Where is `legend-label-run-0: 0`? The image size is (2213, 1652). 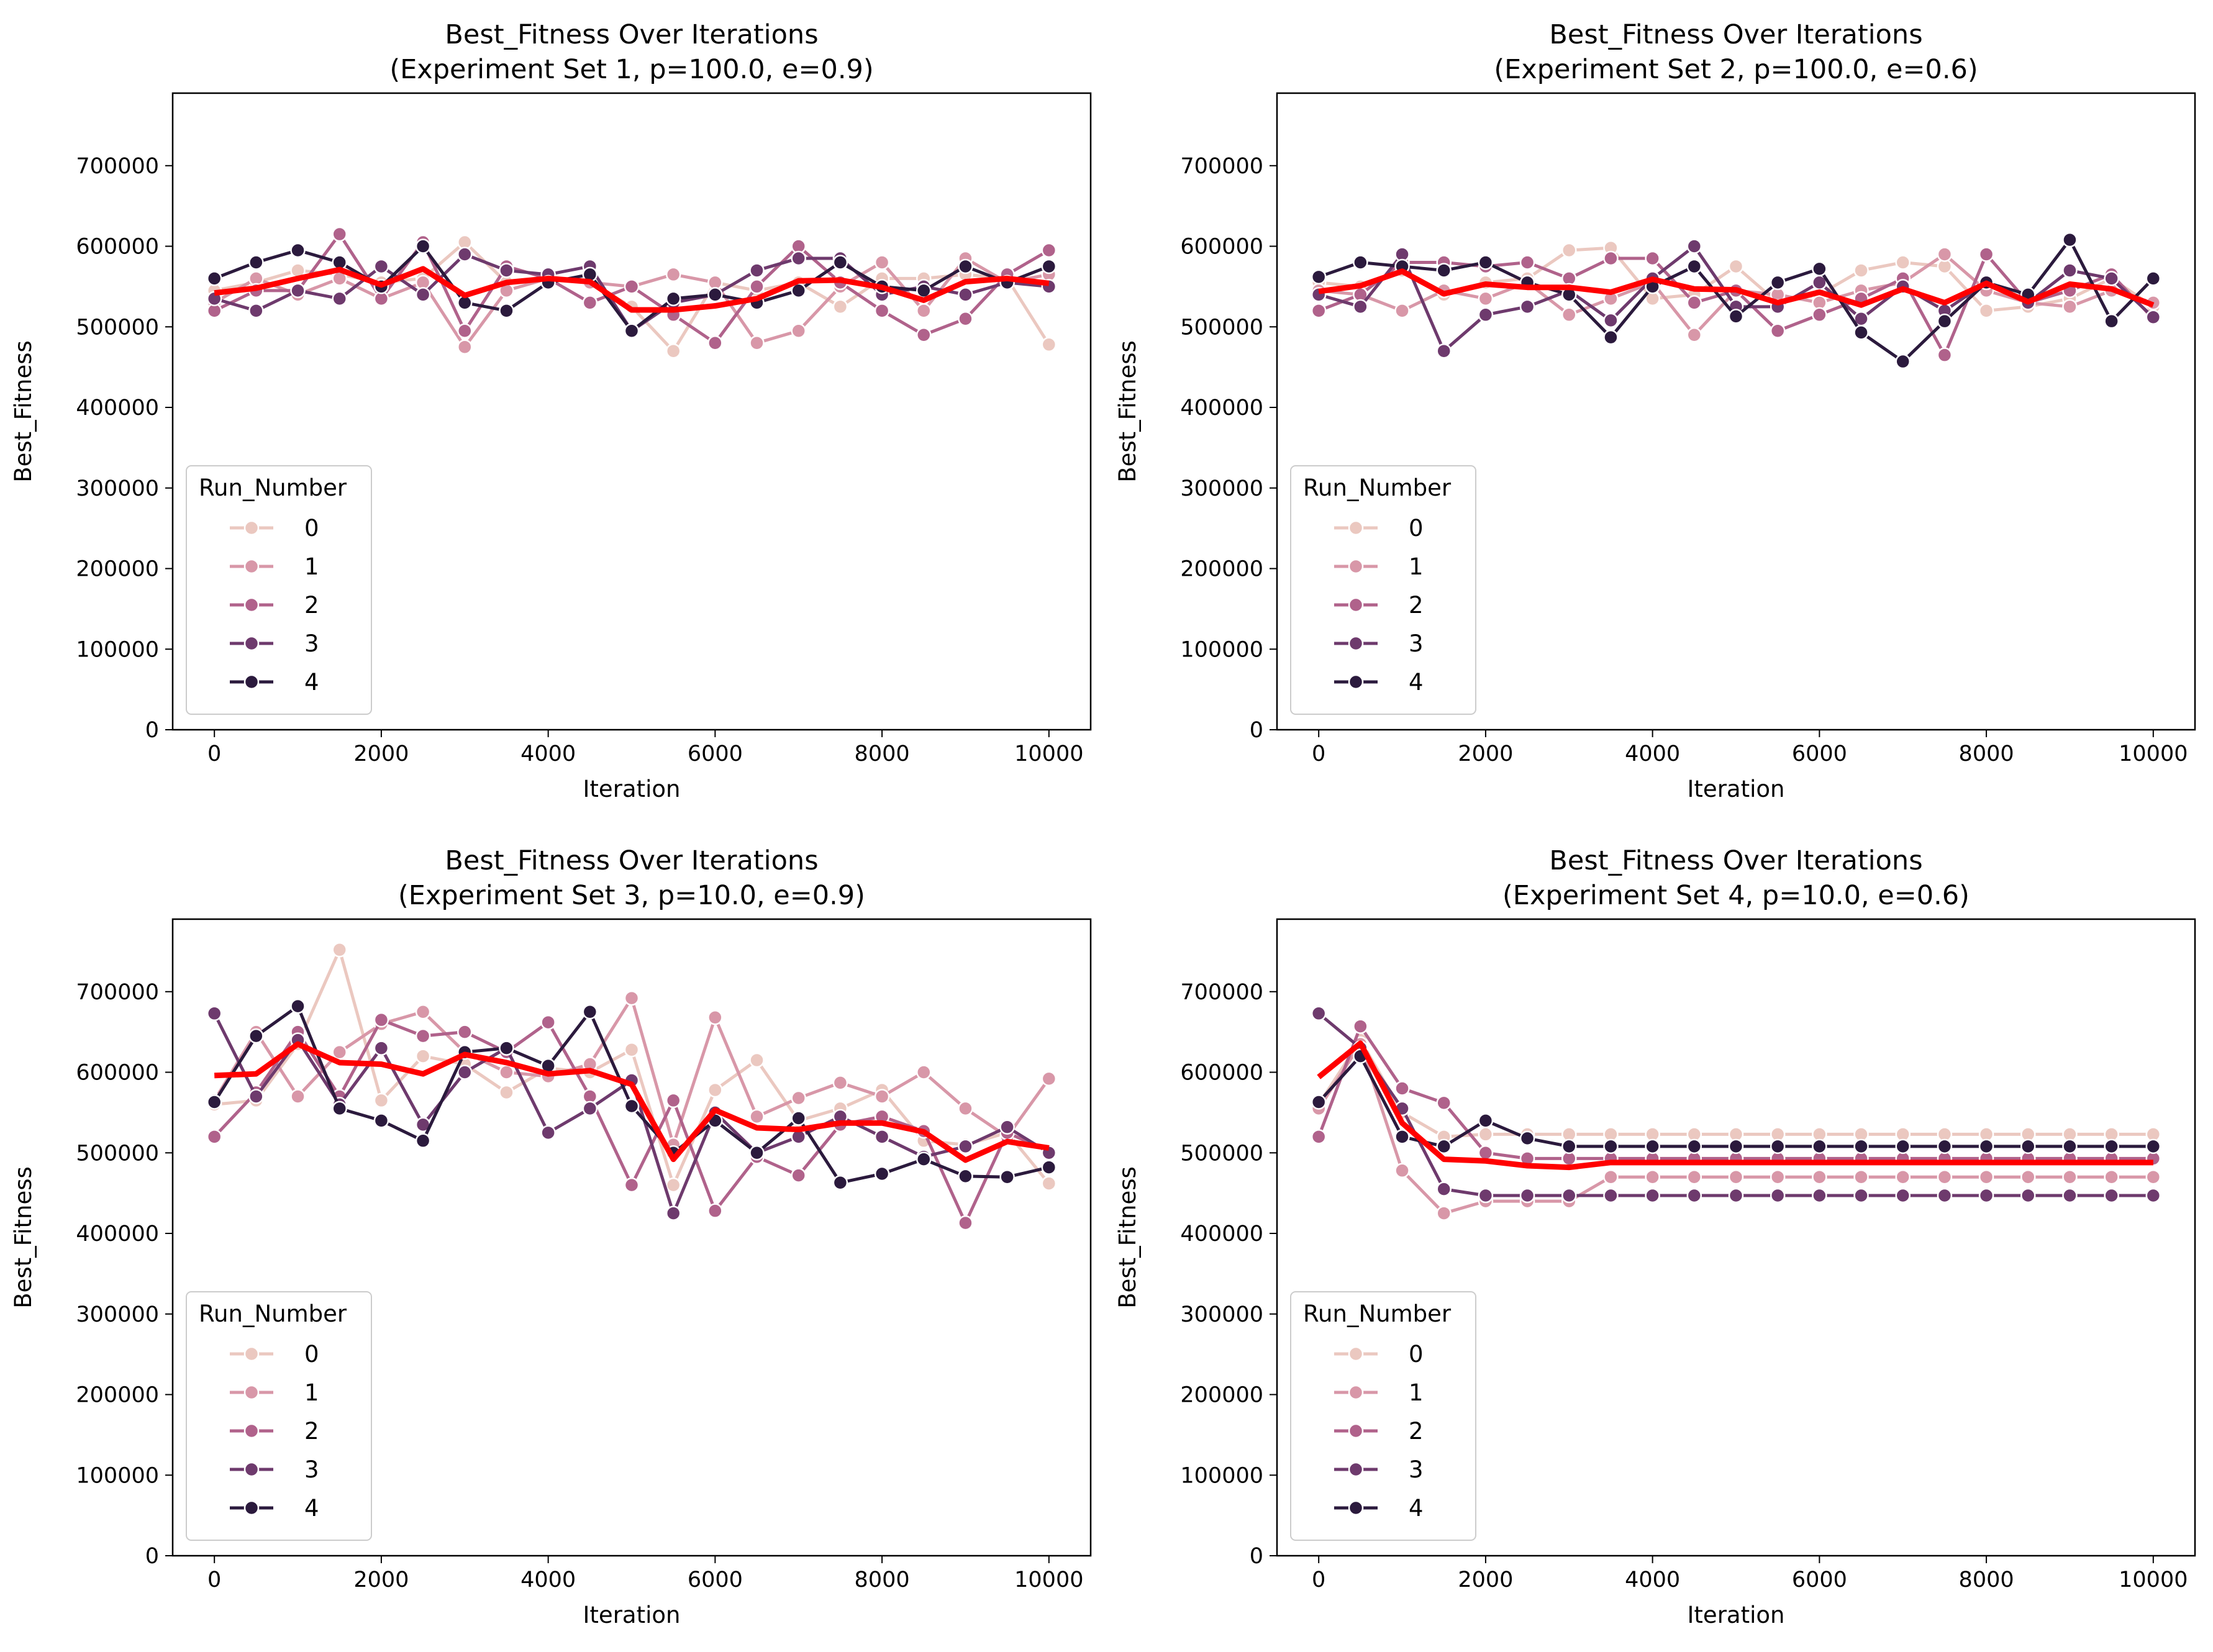 legend-label-run-0: 0 is located at coordinates (311, 528).